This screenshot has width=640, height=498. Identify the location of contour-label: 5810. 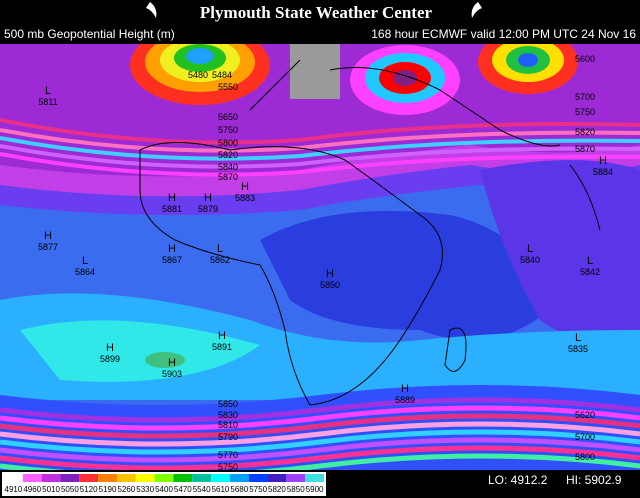
(228, 425).